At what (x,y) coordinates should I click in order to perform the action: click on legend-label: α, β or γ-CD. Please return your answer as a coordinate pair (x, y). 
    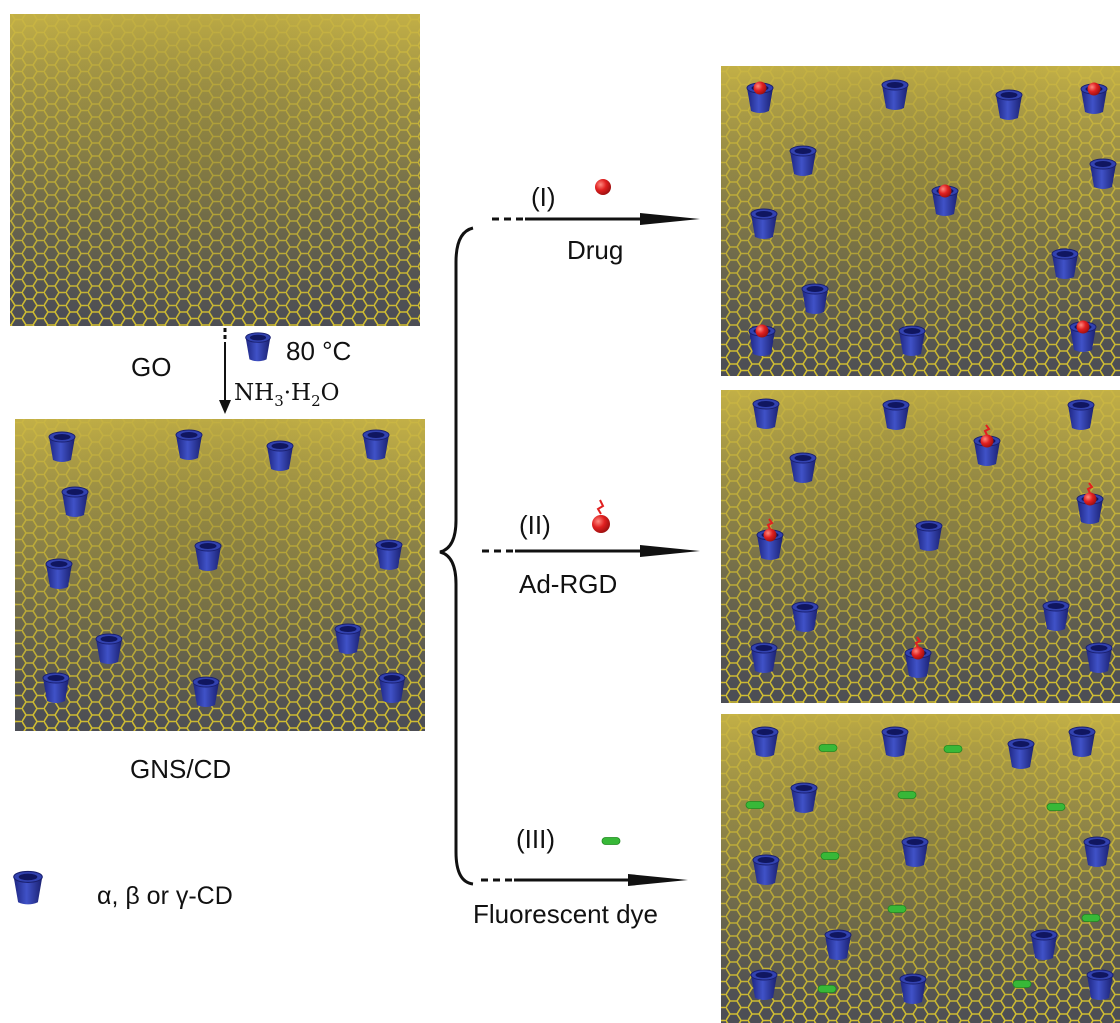
    Looking at the image, I should click on (165, 896).